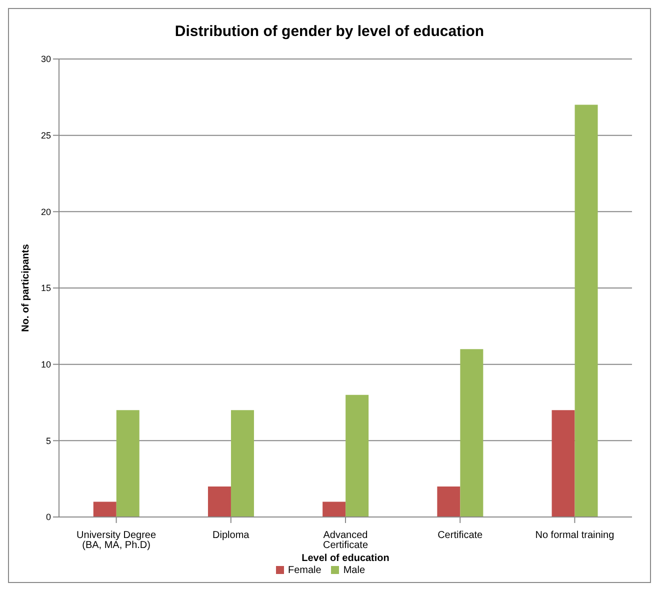 This screenshot has width=659, height=591. What do you see at coordinates (45, 211) in the screenshot?
I see `y-tick-label: 20` at bounding box center [45, 211].